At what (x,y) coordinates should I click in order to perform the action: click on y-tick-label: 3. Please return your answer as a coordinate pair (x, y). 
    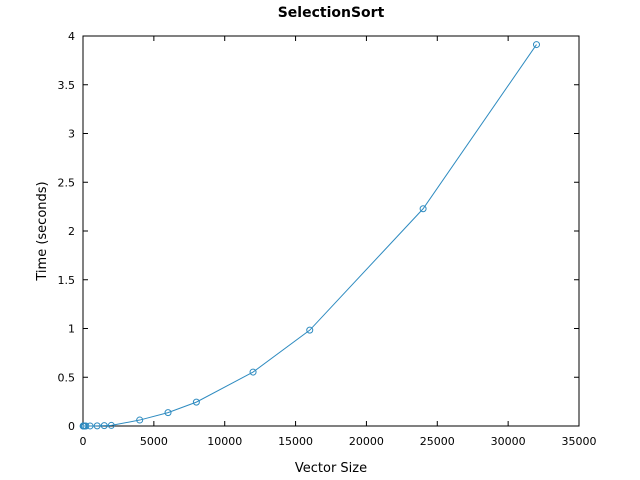
    Looking at the image, I should click on (71, 134).